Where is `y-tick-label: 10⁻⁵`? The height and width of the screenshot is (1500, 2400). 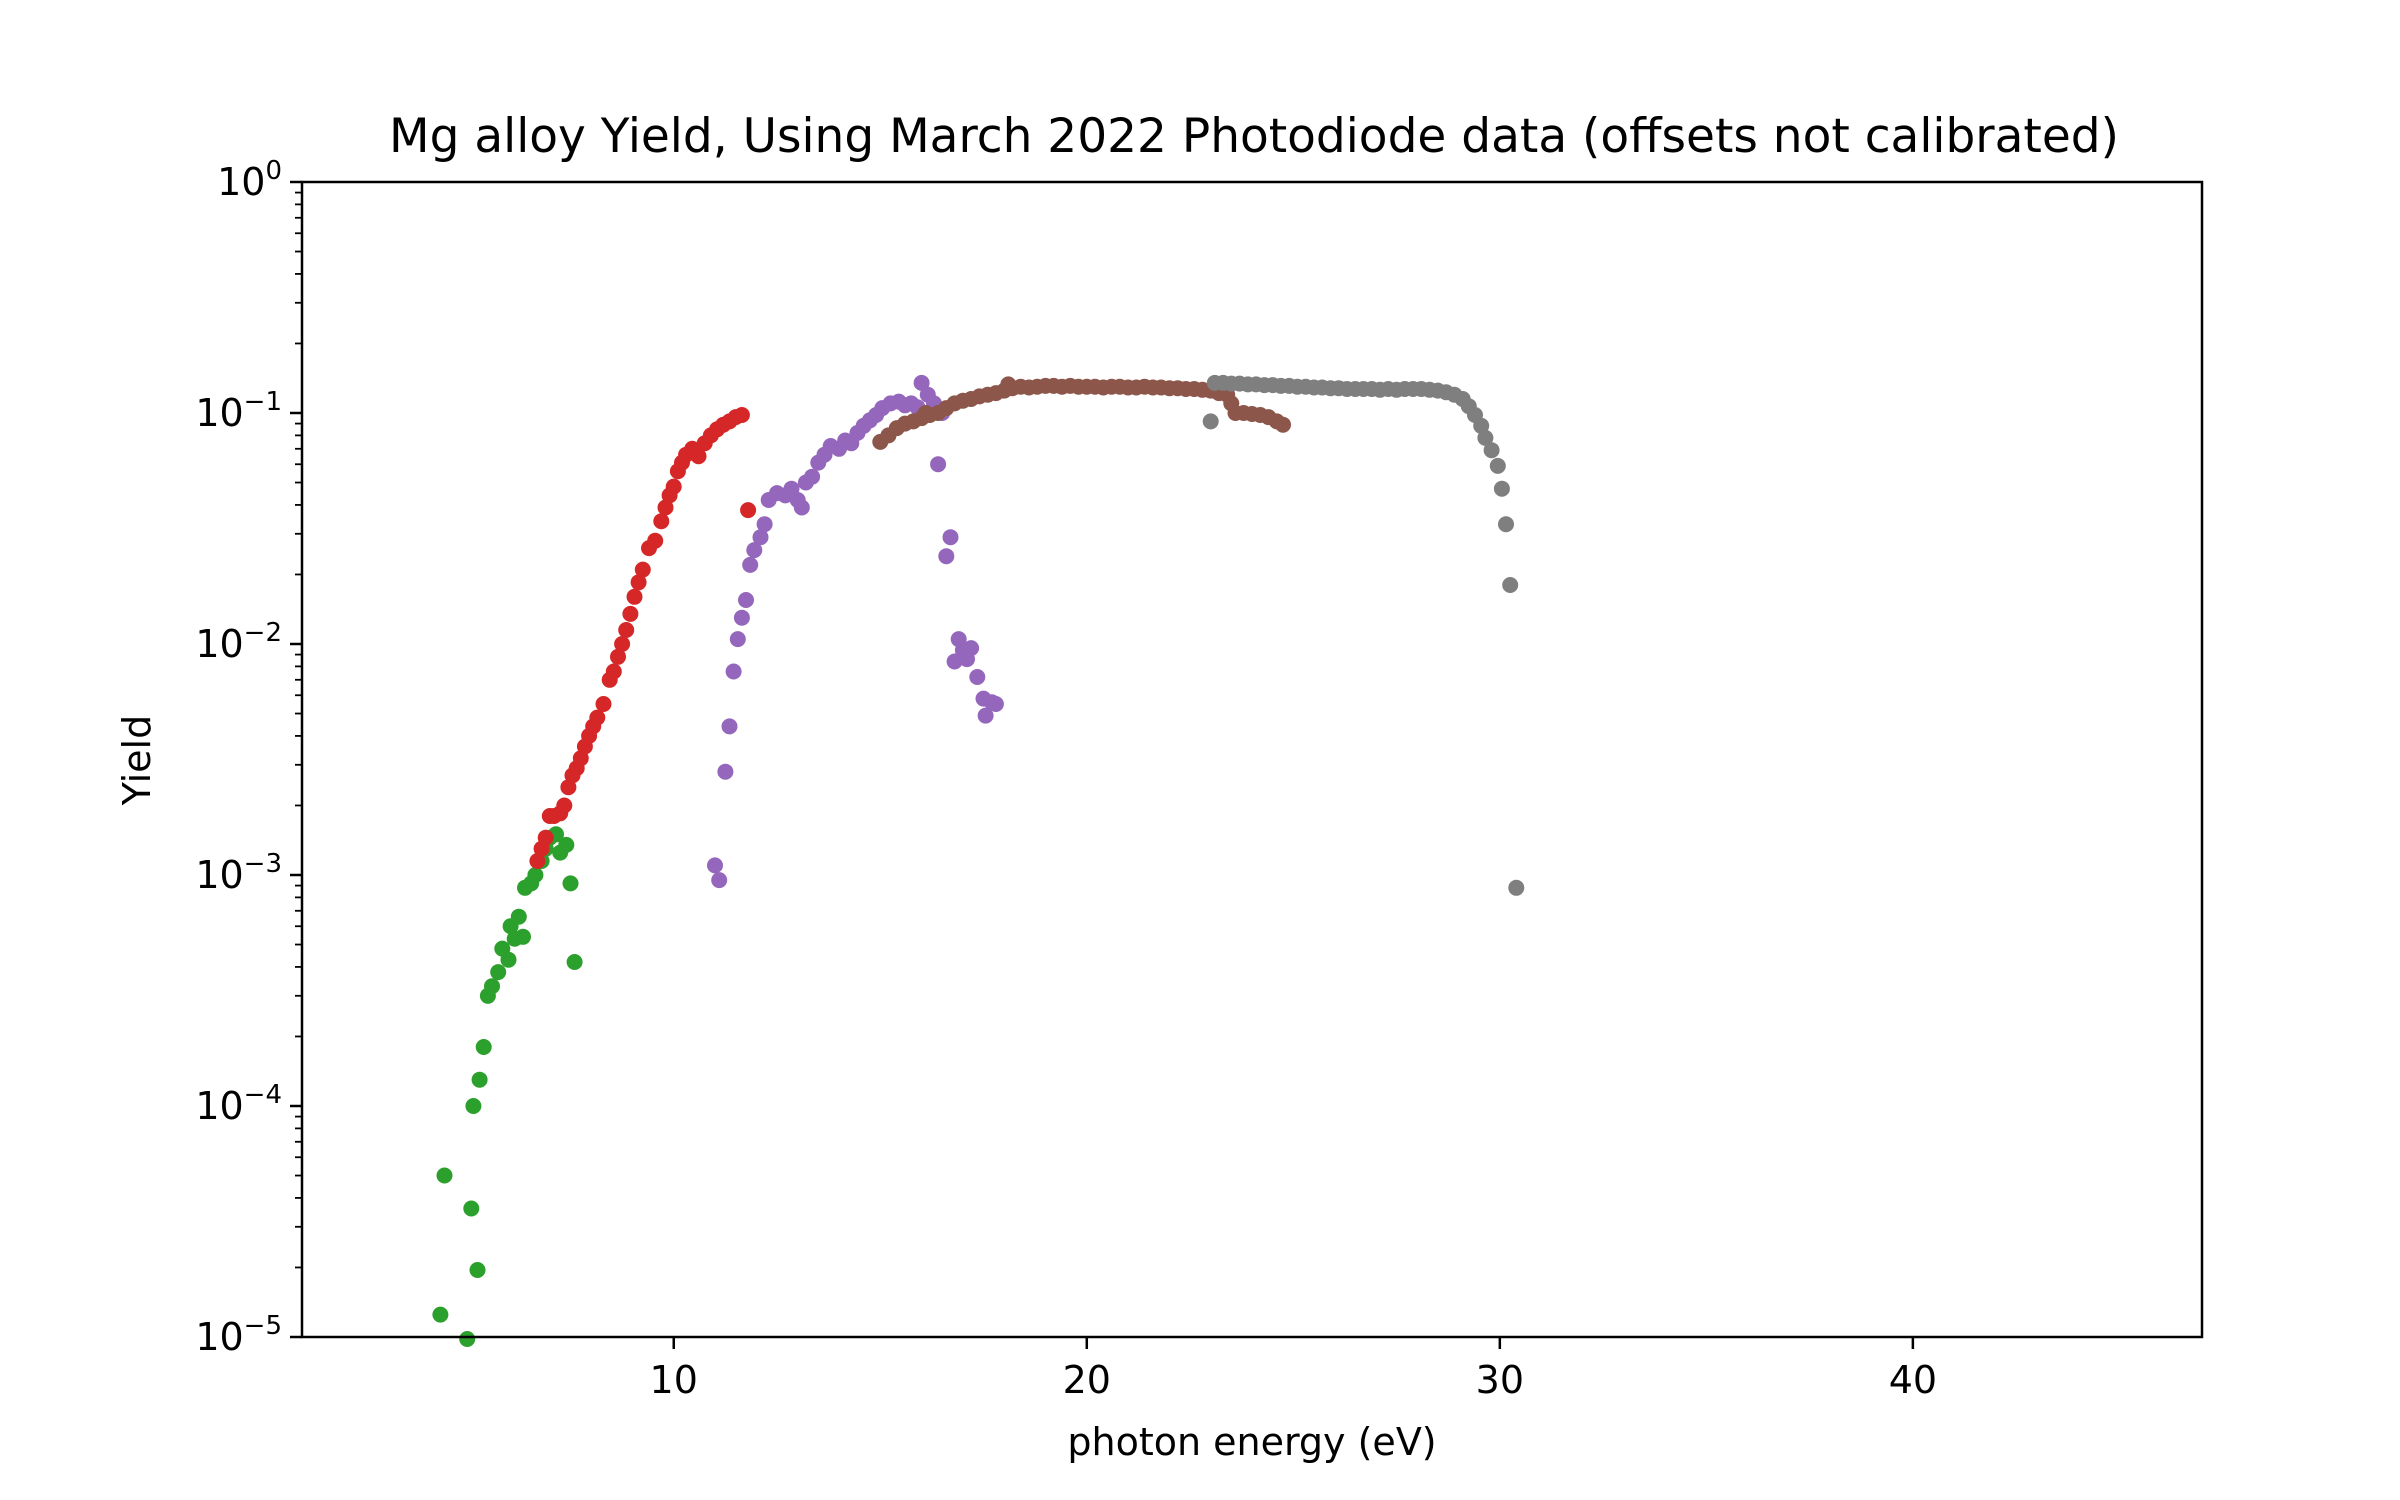 y-tick-label: 10⁻⁵ is located at coordinates (238, 1335).